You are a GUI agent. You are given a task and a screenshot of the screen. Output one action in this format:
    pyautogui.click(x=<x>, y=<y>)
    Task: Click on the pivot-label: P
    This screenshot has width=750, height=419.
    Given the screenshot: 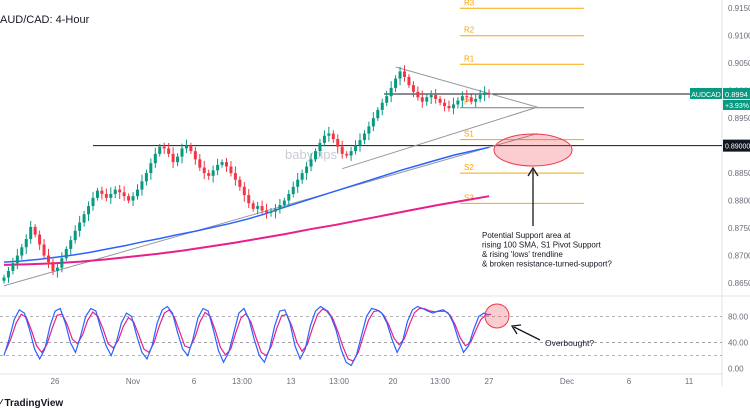 What is the action you would take?
    pyautogui.click(x=466, y=102)
    